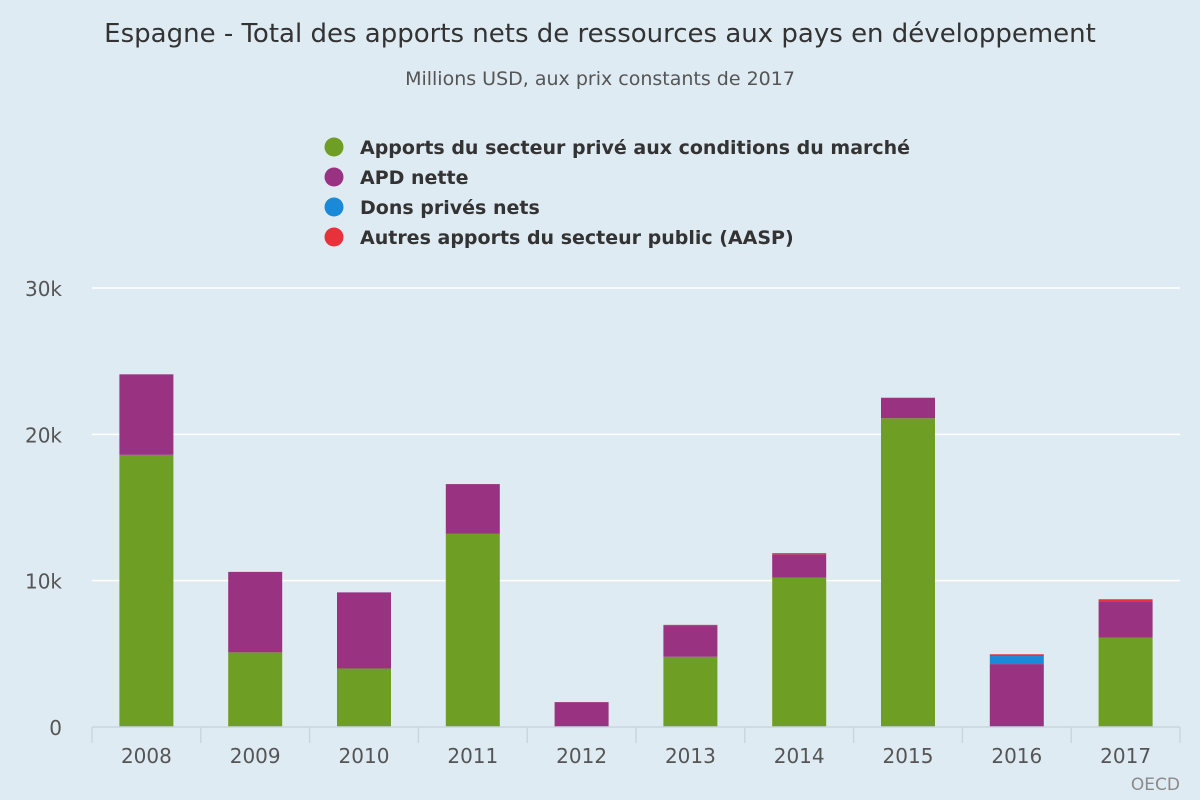  I want to click on x-tick-label: 2013, so click(690, 756).